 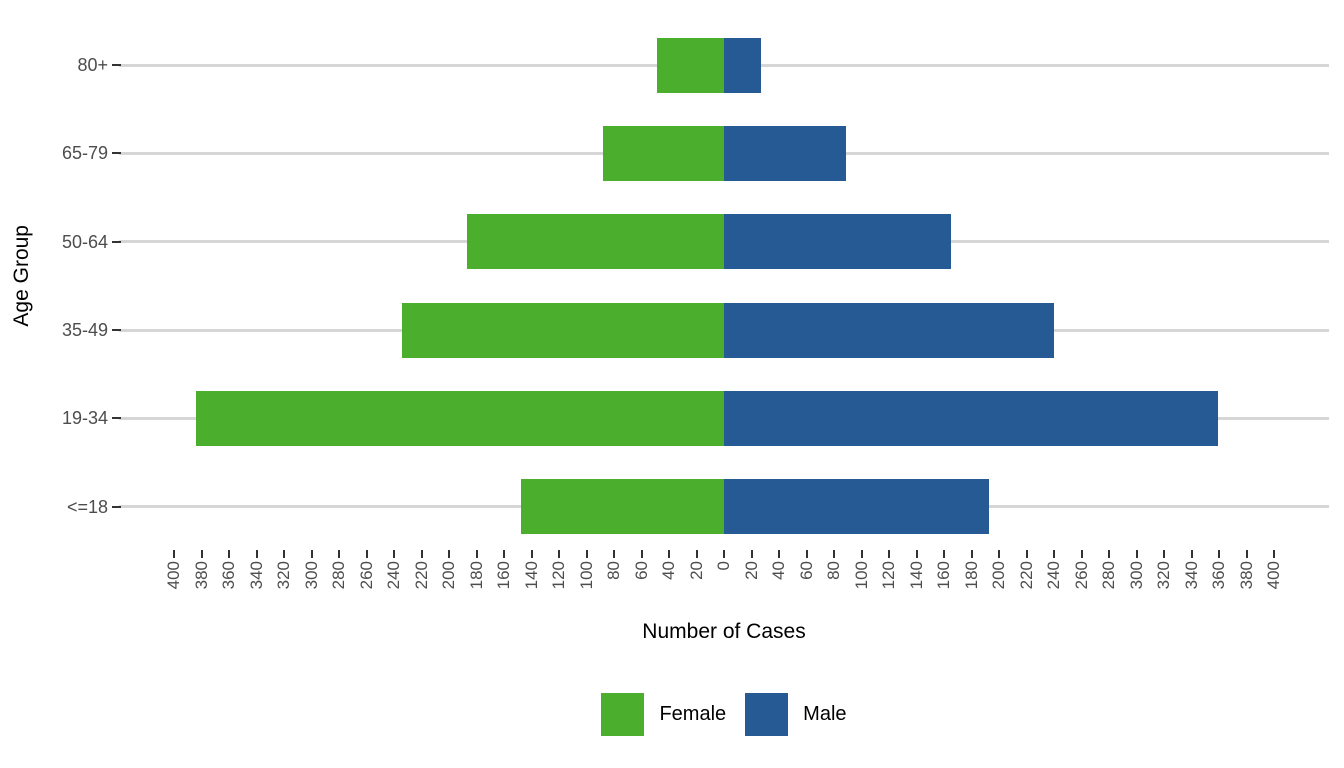 I want to click on y-axis-title: Age Group, so click(x=21, y=276).